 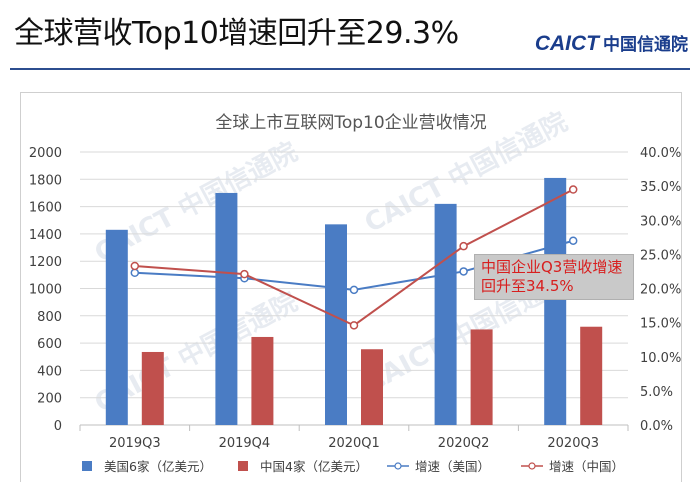 What do you see at coordinates (58, 426) in the screenshot?
I see `y-left-tick-label: 0` at bounding box center [58, 426].